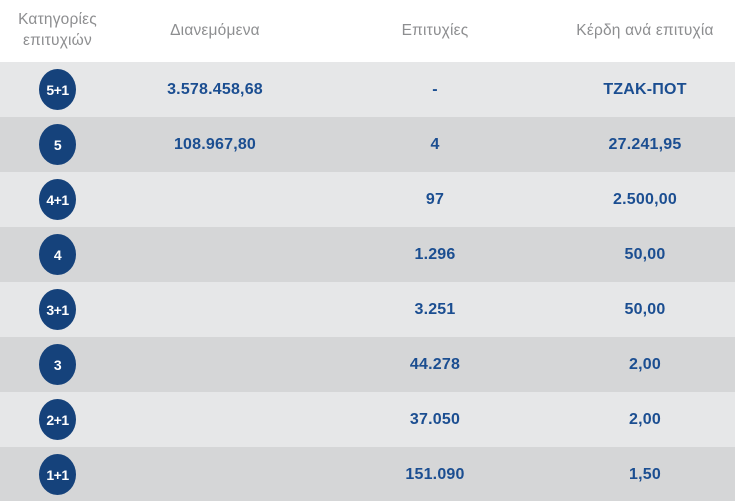 This screenshot has width=735, height=501. What do you see at coordinates (435, 30) in the screenshot?
I see `header-winners: Επιτυχίες` at bounding box center [435, 30].